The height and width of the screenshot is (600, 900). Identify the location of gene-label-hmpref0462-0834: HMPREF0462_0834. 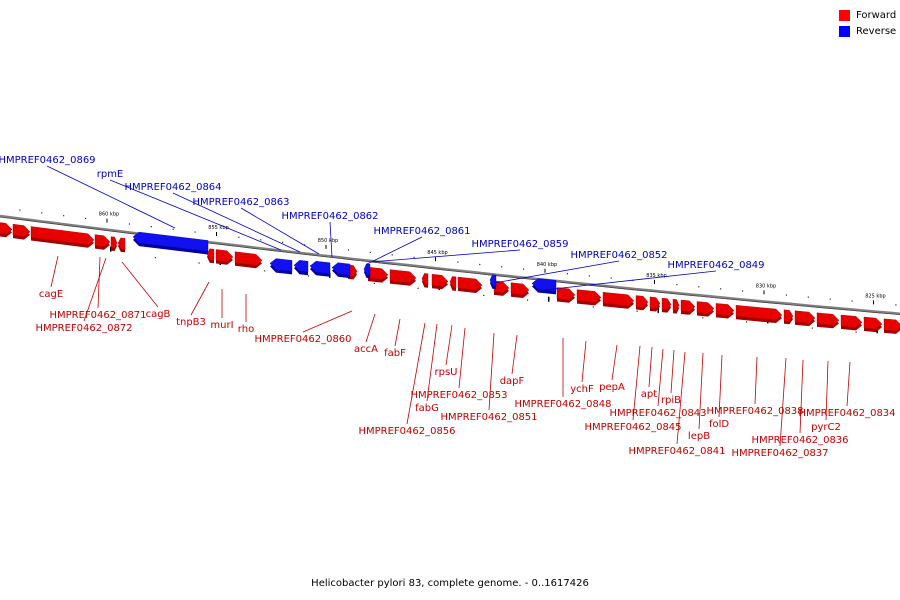
(846, 413).